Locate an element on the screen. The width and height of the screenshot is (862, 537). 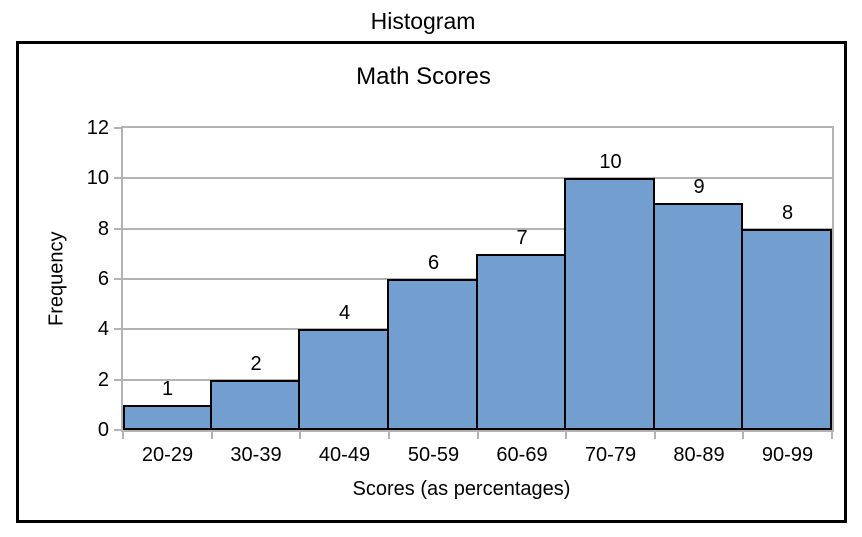
y-tick-label: 8 is located at coordinates (103, 229).